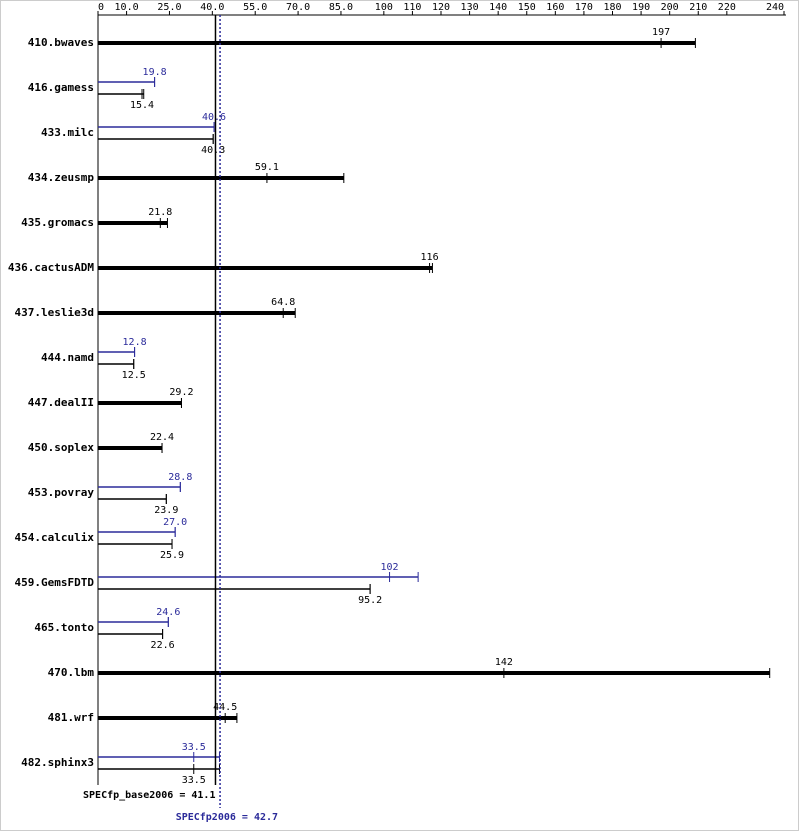 Image resolution: width=799 pixels, height=831 pixels. Describe the element at coordinates (641, 7) in the screenshot. I see `x-tick-label: 190` at that location.